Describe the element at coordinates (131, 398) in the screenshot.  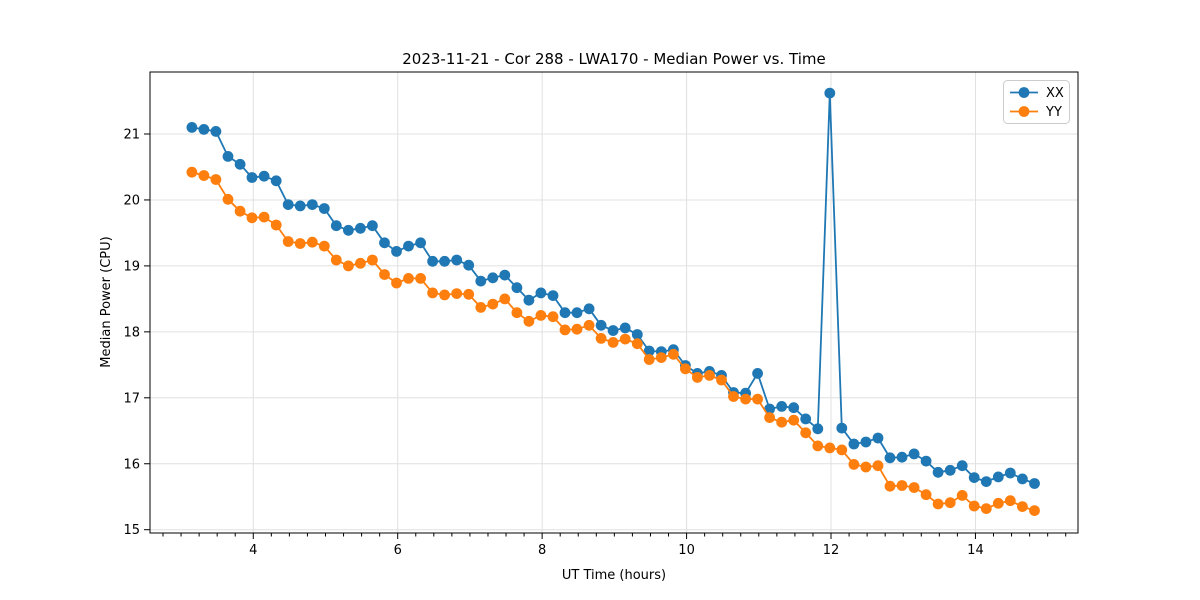
I see `y-tick-label: 17` at that location.